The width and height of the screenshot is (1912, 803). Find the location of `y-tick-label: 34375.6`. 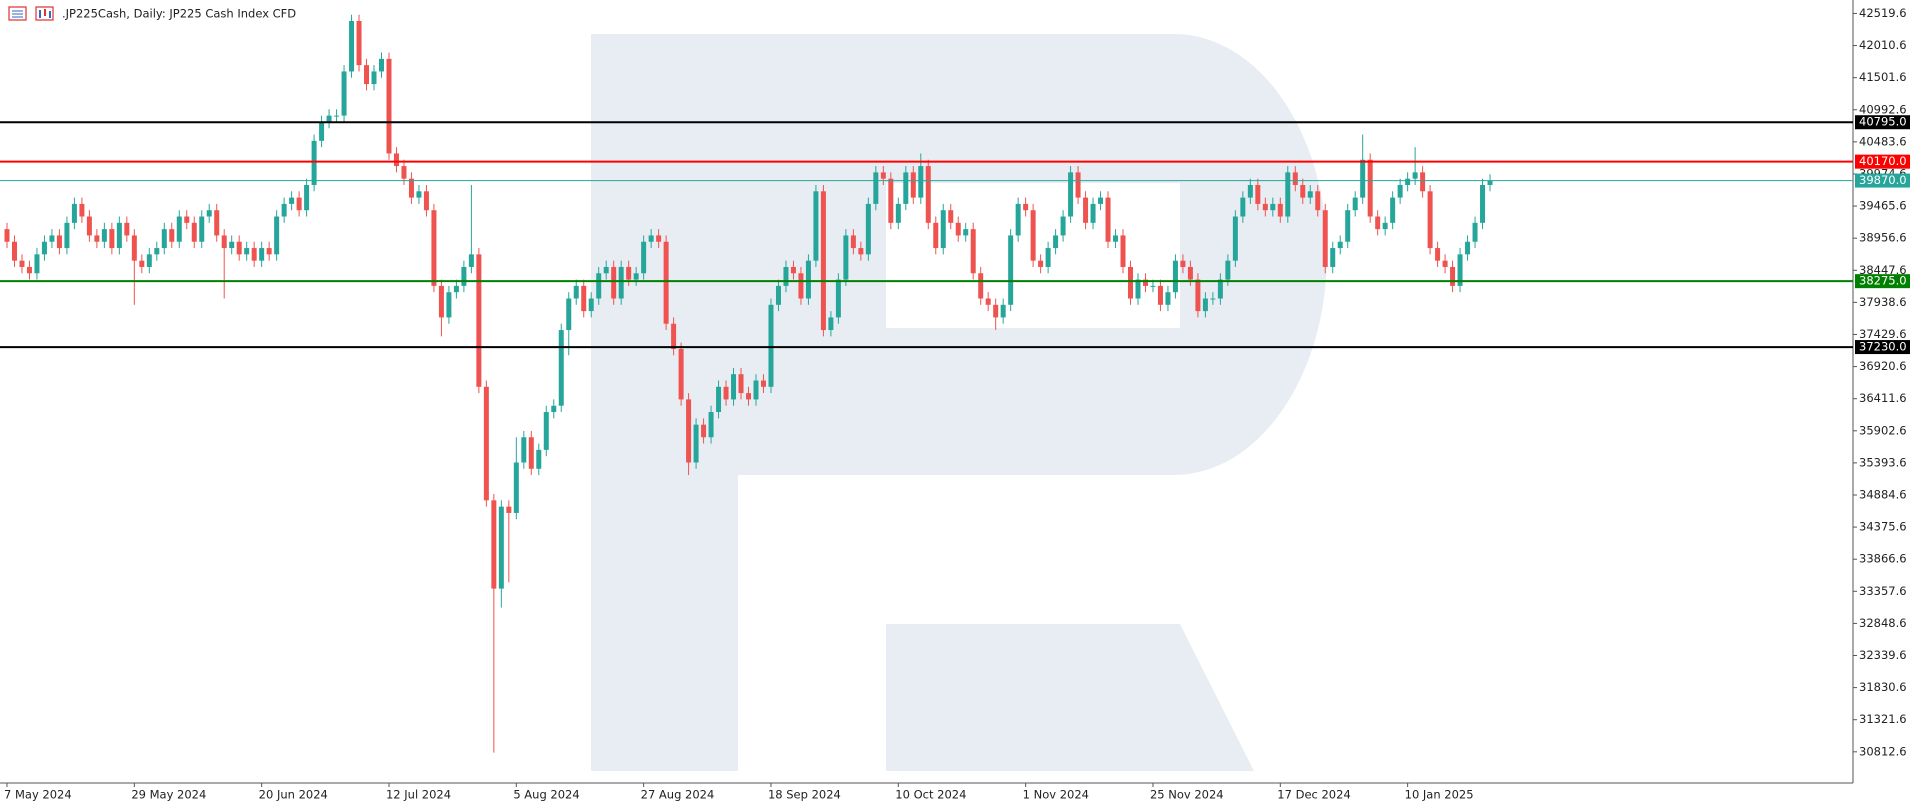

y-tick-label: 34375.6 is located at coordinates (1883, 527).